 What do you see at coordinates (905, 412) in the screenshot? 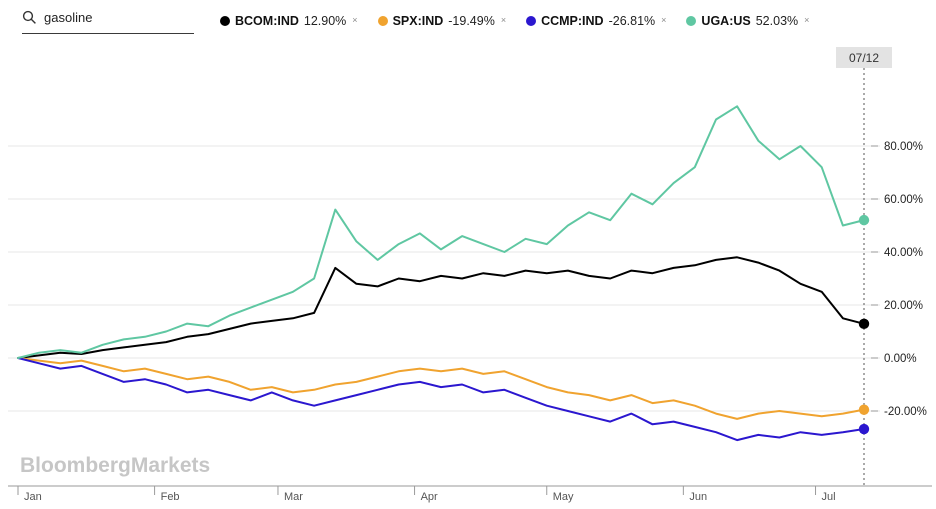
I see `y-axis-label: -20.00%` at bounding box center [905, 412].